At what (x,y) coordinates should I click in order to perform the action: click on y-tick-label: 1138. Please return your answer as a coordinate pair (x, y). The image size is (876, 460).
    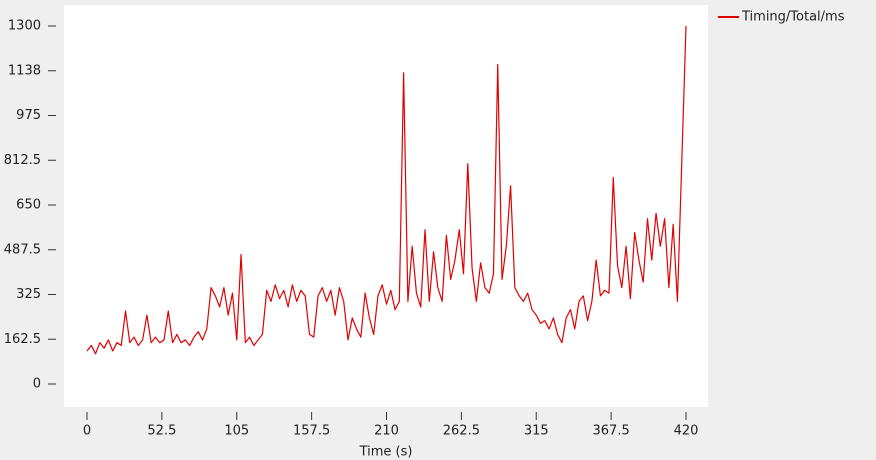
    Looking at the image, I should click on (24, 70).